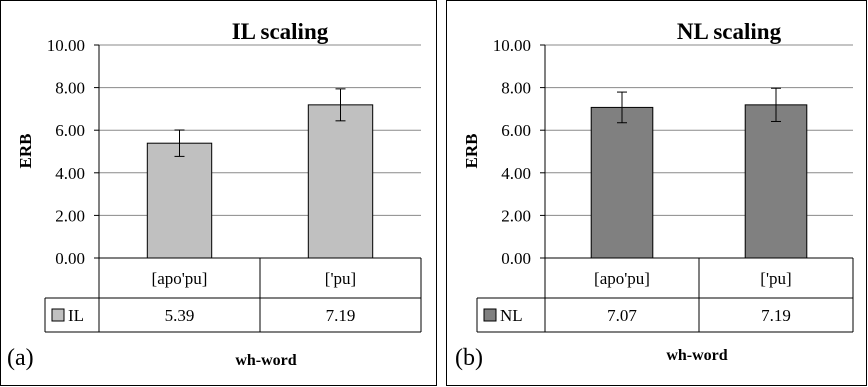  Describe the element at coordinates (20, 358) in the screenshot. I see `panel-label: (a)` at that location.